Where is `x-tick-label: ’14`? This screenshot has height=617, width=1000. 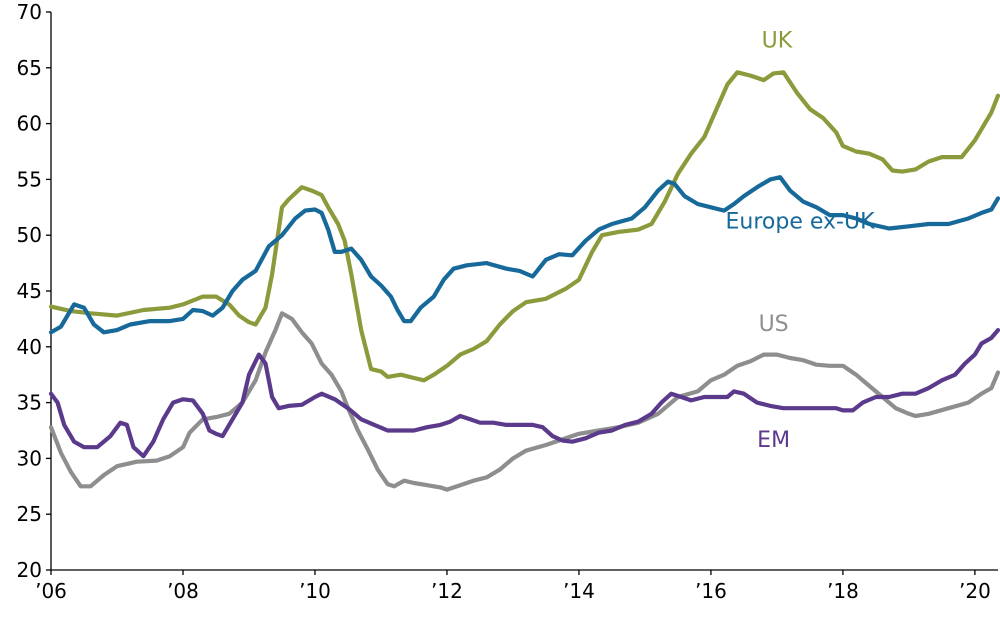 x-tick-label: ’14 is located at coordinates (579, 591).